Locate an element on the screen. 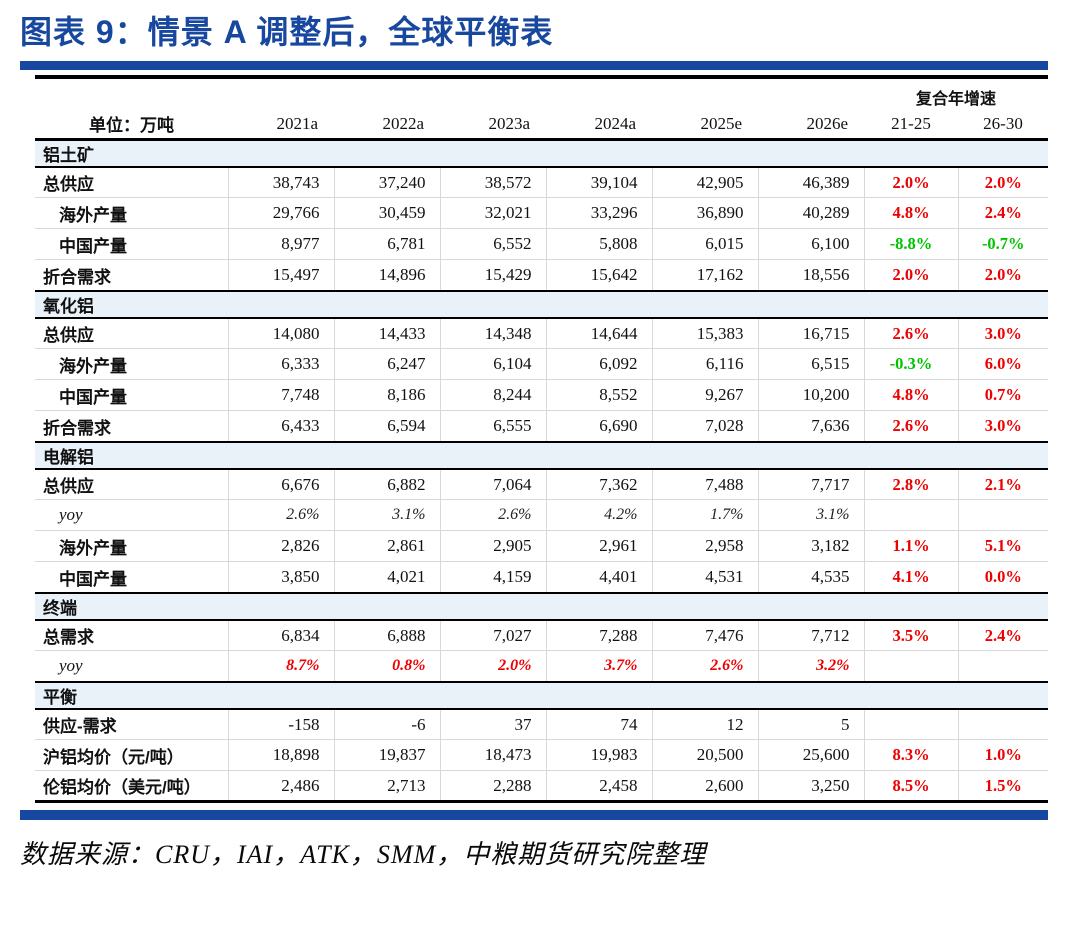  cagr-cell: 1.0% is located at coordinates (1003, 755).